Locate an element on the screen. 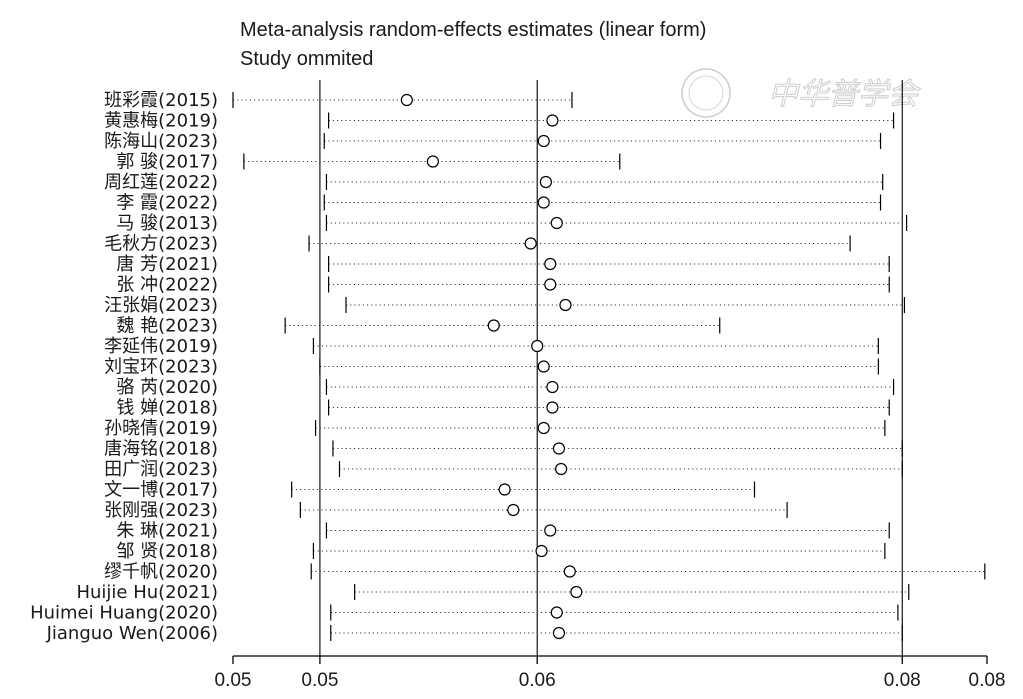 The height and width of the screenshot is (699, 1023). study-row: 张 冲(2022) is located at coordinates (503, 285).